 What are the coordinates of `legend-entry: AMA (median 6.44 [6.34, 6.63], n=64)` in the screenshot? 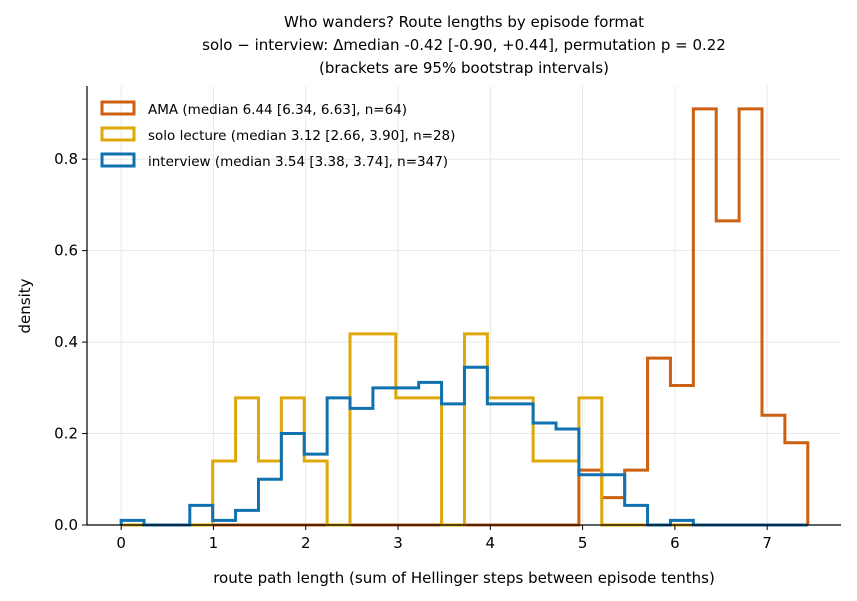 It's located at (253, 109).